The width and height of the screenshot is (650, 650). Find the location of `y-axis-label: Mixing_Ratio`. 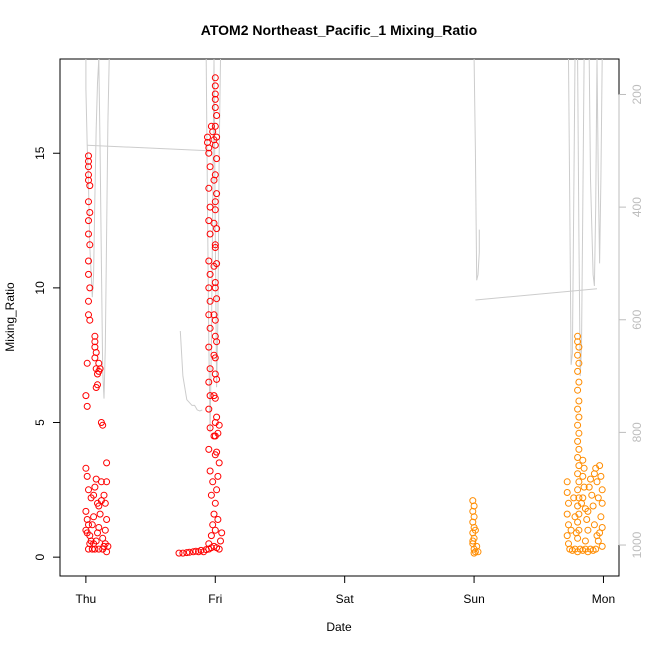

y-axis-label: Mixing_Ratio is located at coordinates (10, 317).